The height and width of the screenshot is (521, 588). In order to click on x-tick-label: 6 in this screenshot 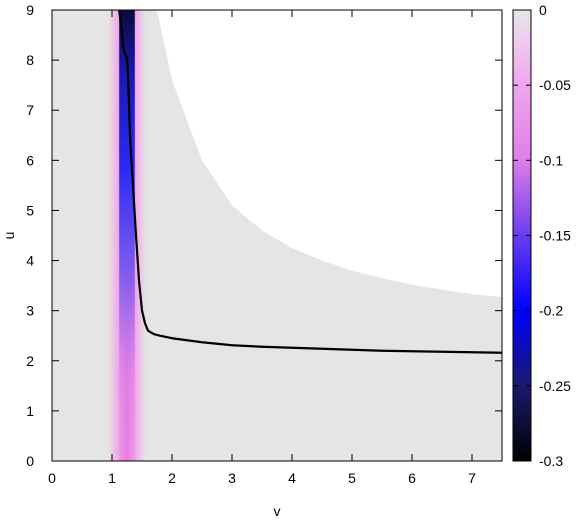, I will do `click(412, 478)`.